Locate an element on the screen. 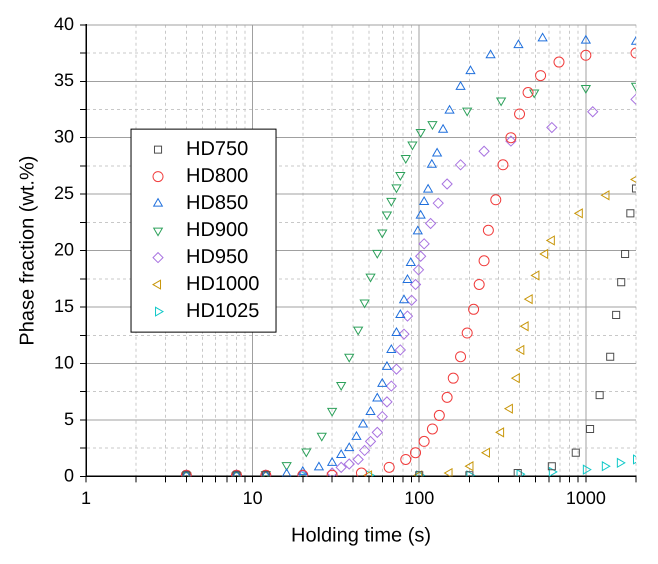 The width and height of the screenshot is (658, 564). x-tick-label: 1 is located at coordinates (86, 498).